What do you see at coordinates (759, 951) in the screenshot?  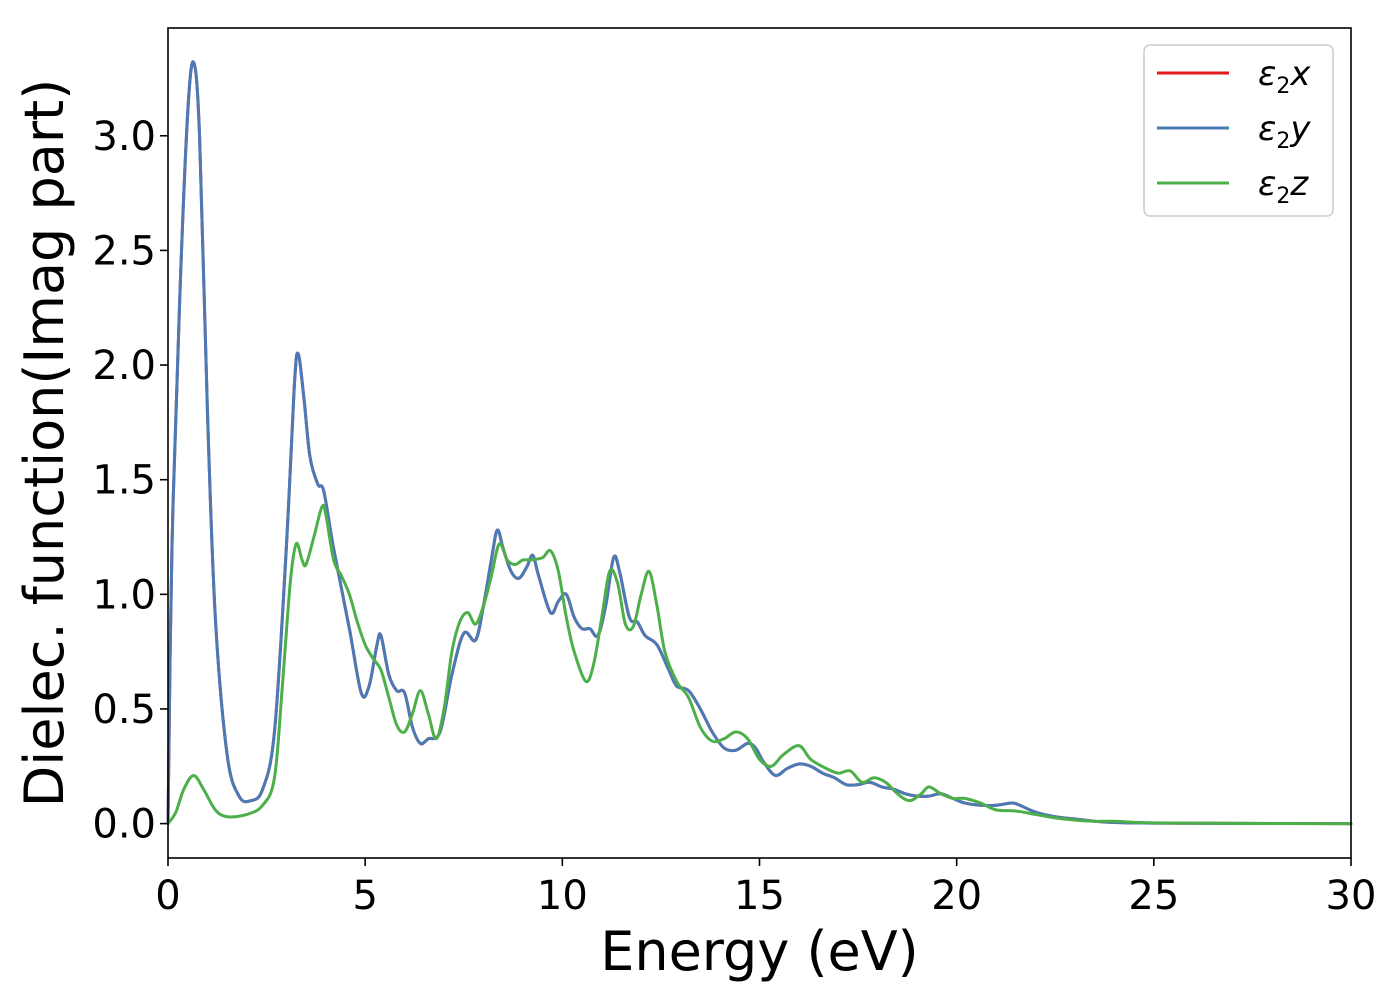 I see `x-axis-label: Energy (eV)` at bounding box center [759, 951].